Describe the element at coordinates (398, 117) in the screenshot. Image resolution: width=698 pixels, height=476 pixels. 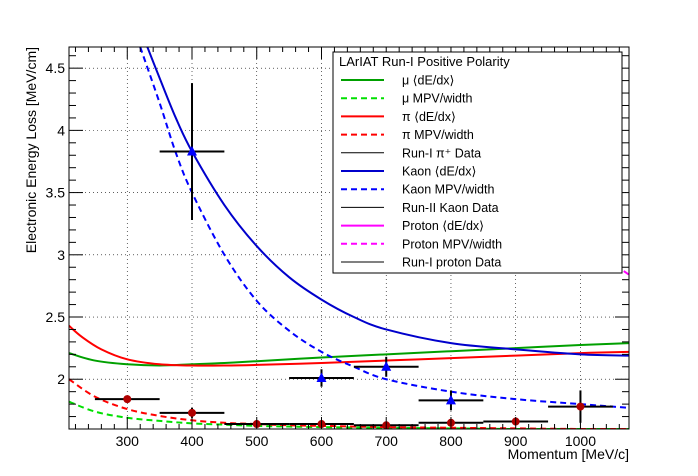
I see `legend-entry: π ⟨dE/dx⟩` at that location.